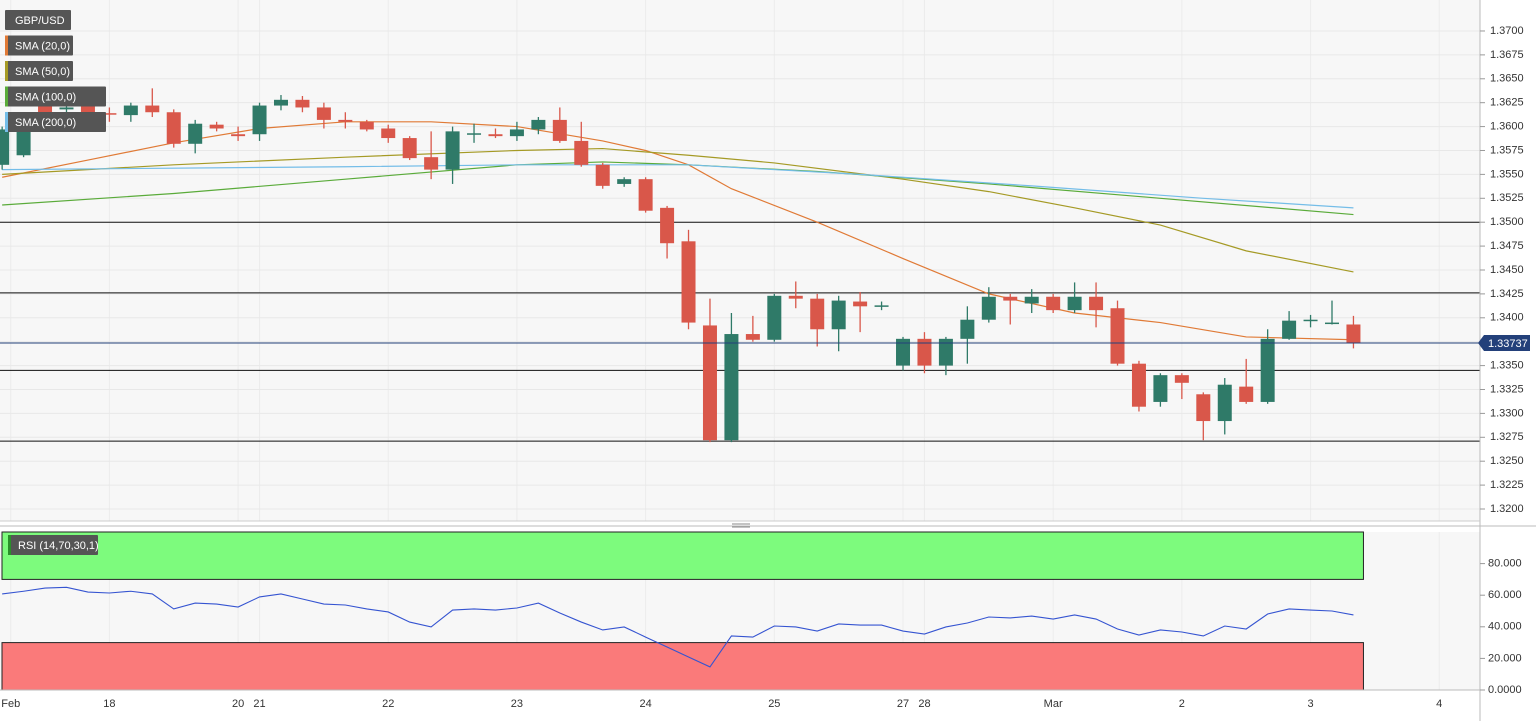  I want to click on y-tick-label: 1.3200, so click(1507, 509).